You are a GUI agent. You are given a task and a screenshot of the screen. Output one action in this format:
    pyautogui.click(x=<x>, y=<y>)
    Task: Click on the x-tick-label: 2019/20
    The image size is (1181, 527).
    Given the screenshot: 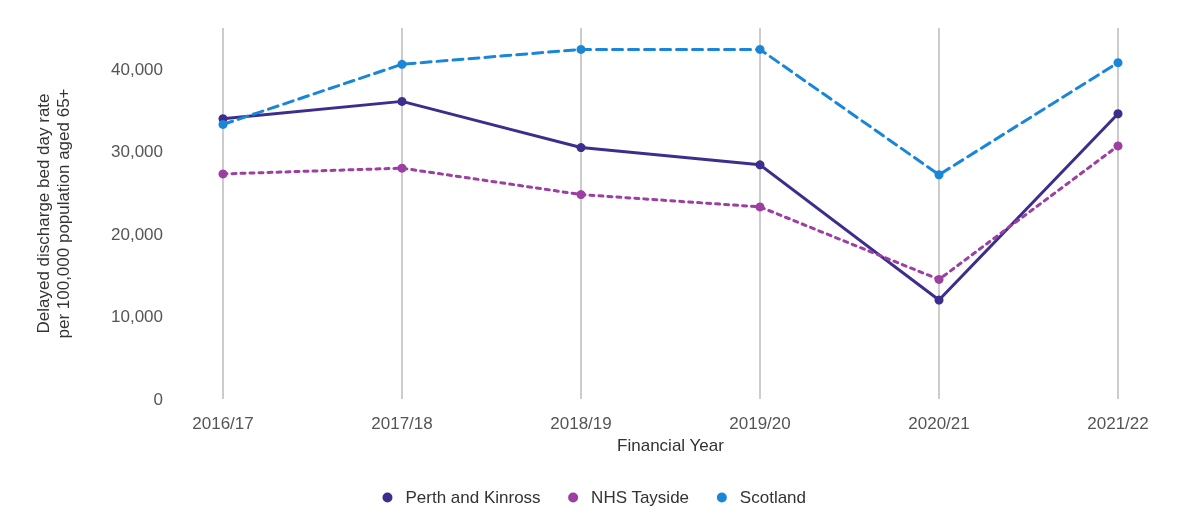 What is the action you would take?
    pyautogui.click(x=760, y=423)
    